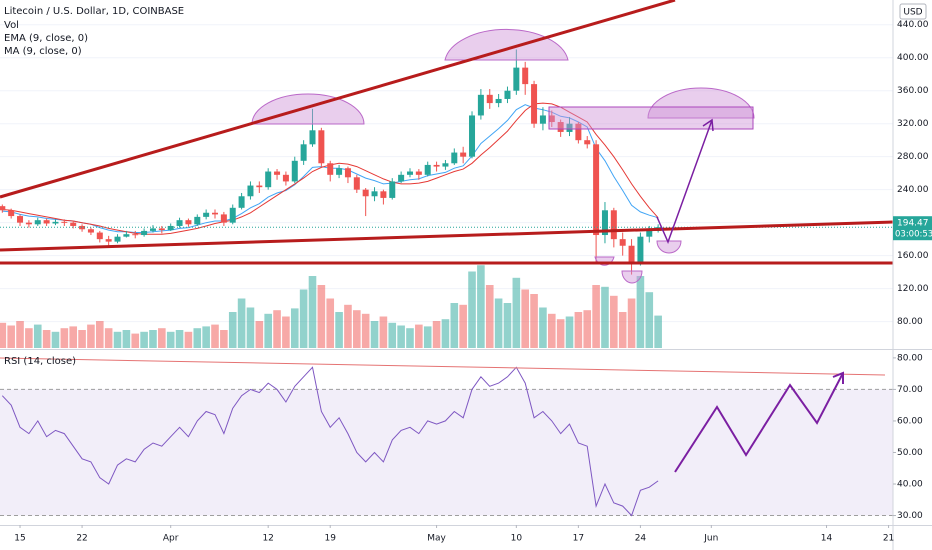 Image resolution: width=932 pixels, height=550 pixels. Describe the element at coordinates (910, 516) in the screenshot. I see `rsi-tick-label: 30.00` at that location.